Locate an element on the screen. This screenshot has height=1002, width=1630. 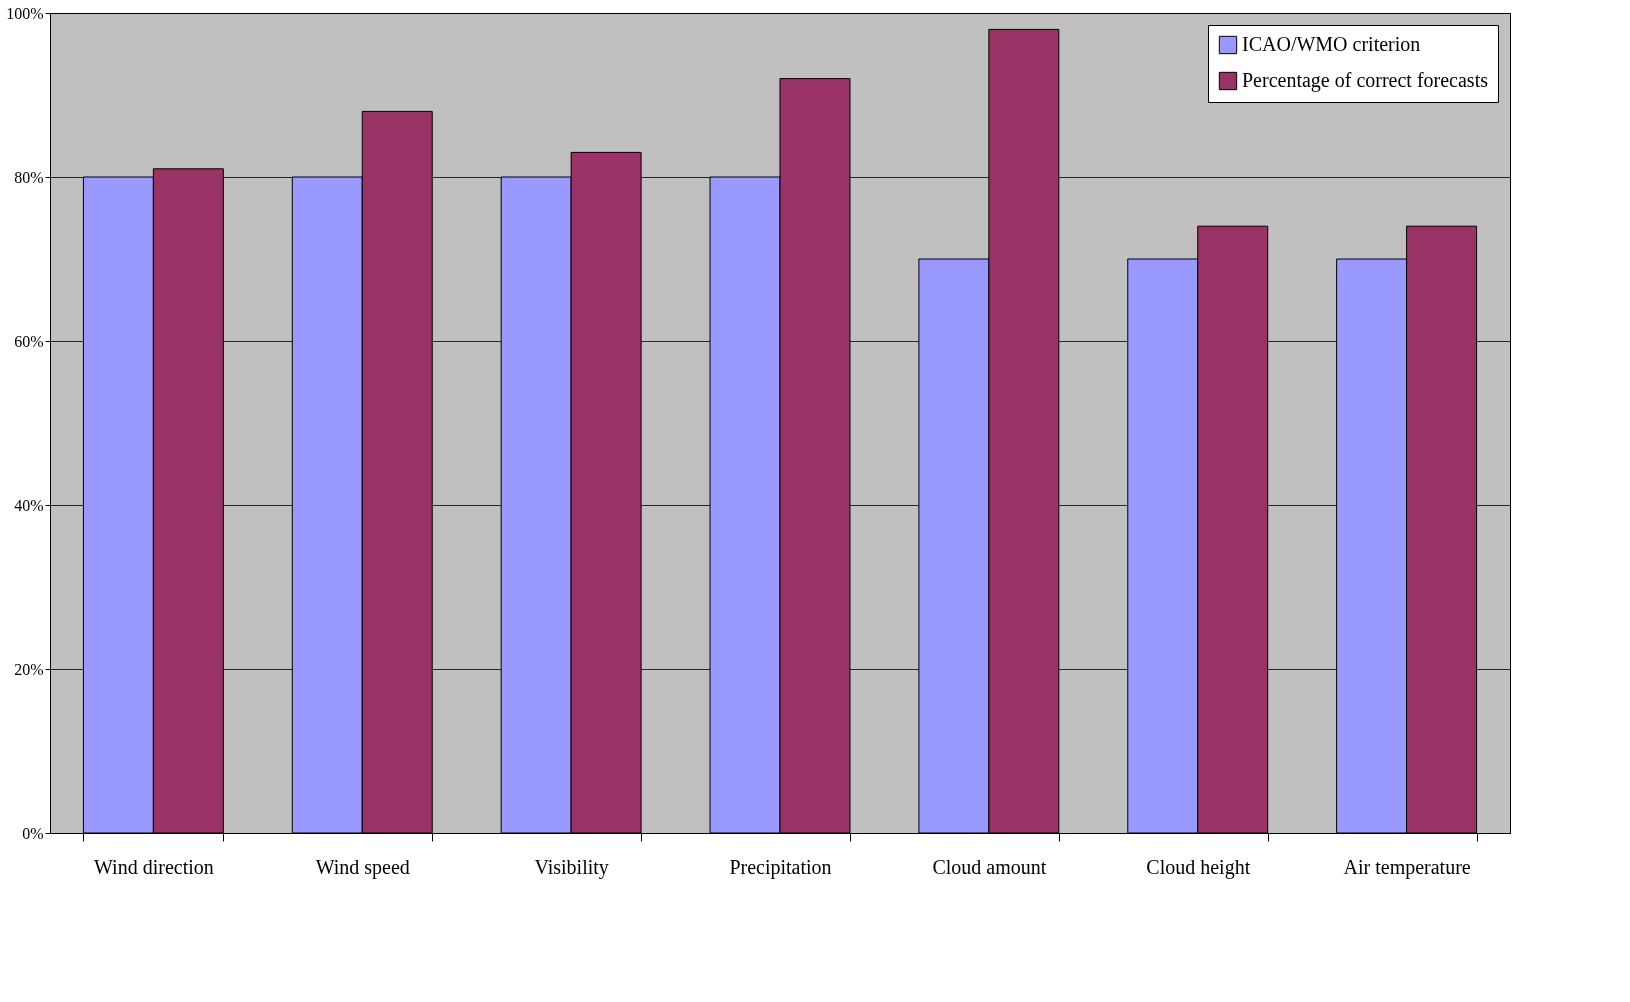
y-tick-label: 80% is located at coordinates (29, 177).